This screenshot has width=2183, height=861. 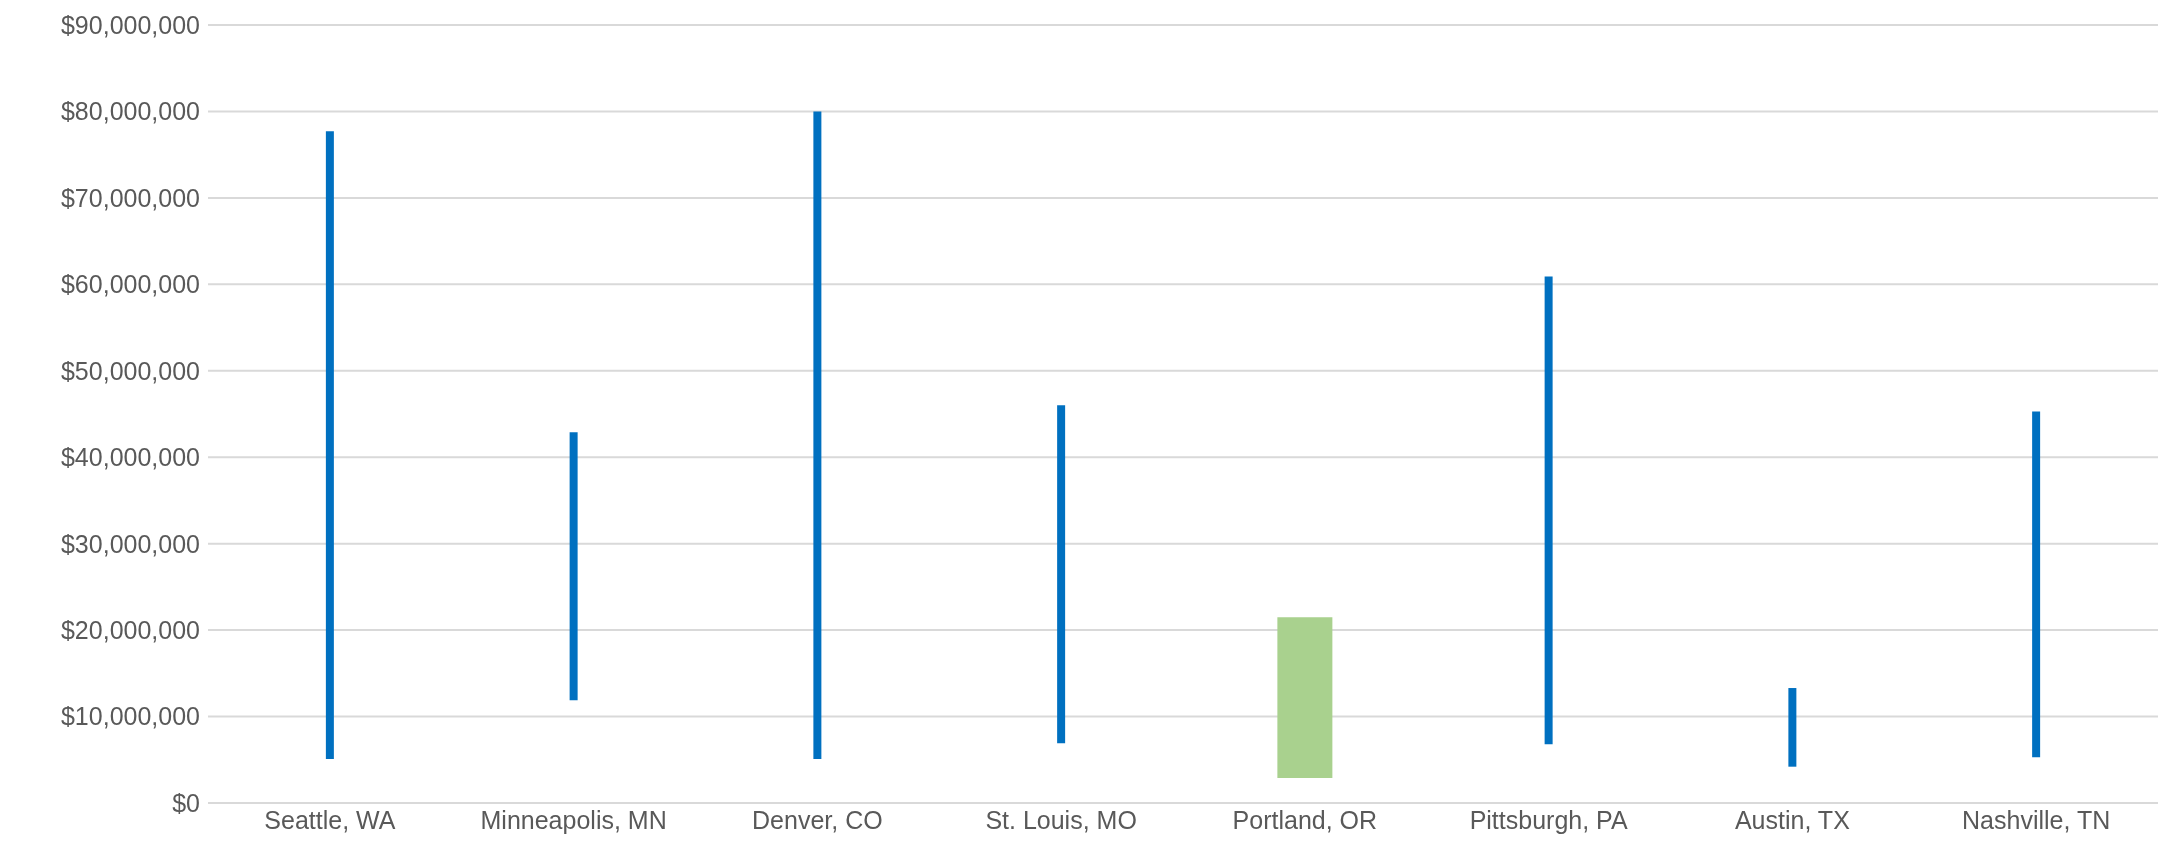 What do you see at coordinates (130, 457) in the screenshot?
I see `y-tick-label: $40,000,000` at bounding box center [130, 457].